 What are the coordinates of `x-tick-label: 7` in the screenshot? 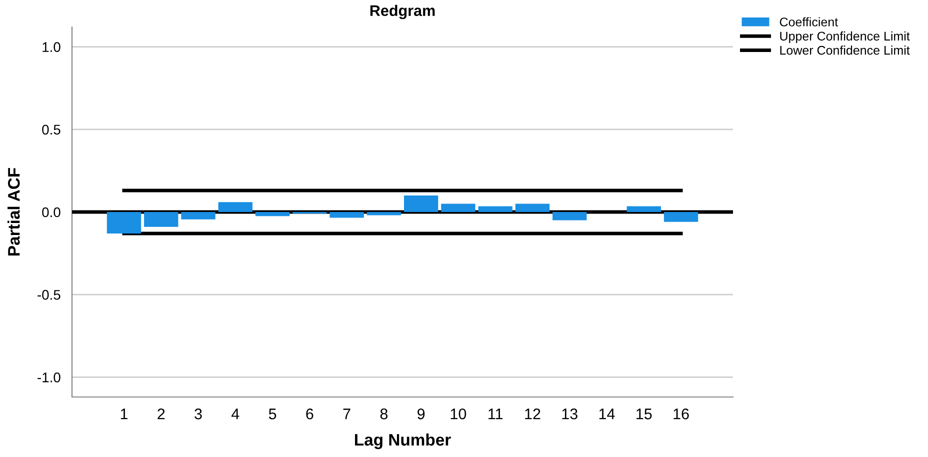 It's located at (346, 414).